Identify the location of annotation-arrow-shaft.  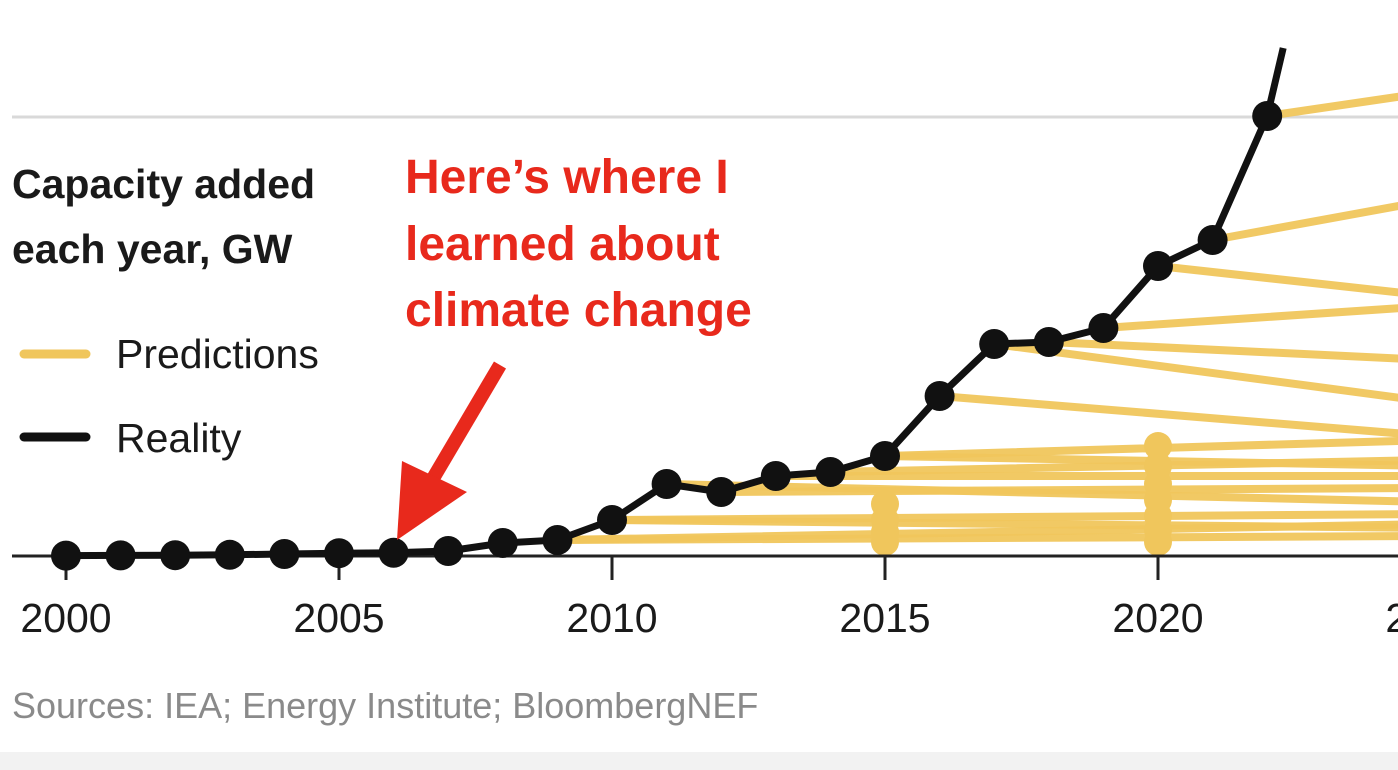
(464, 426).